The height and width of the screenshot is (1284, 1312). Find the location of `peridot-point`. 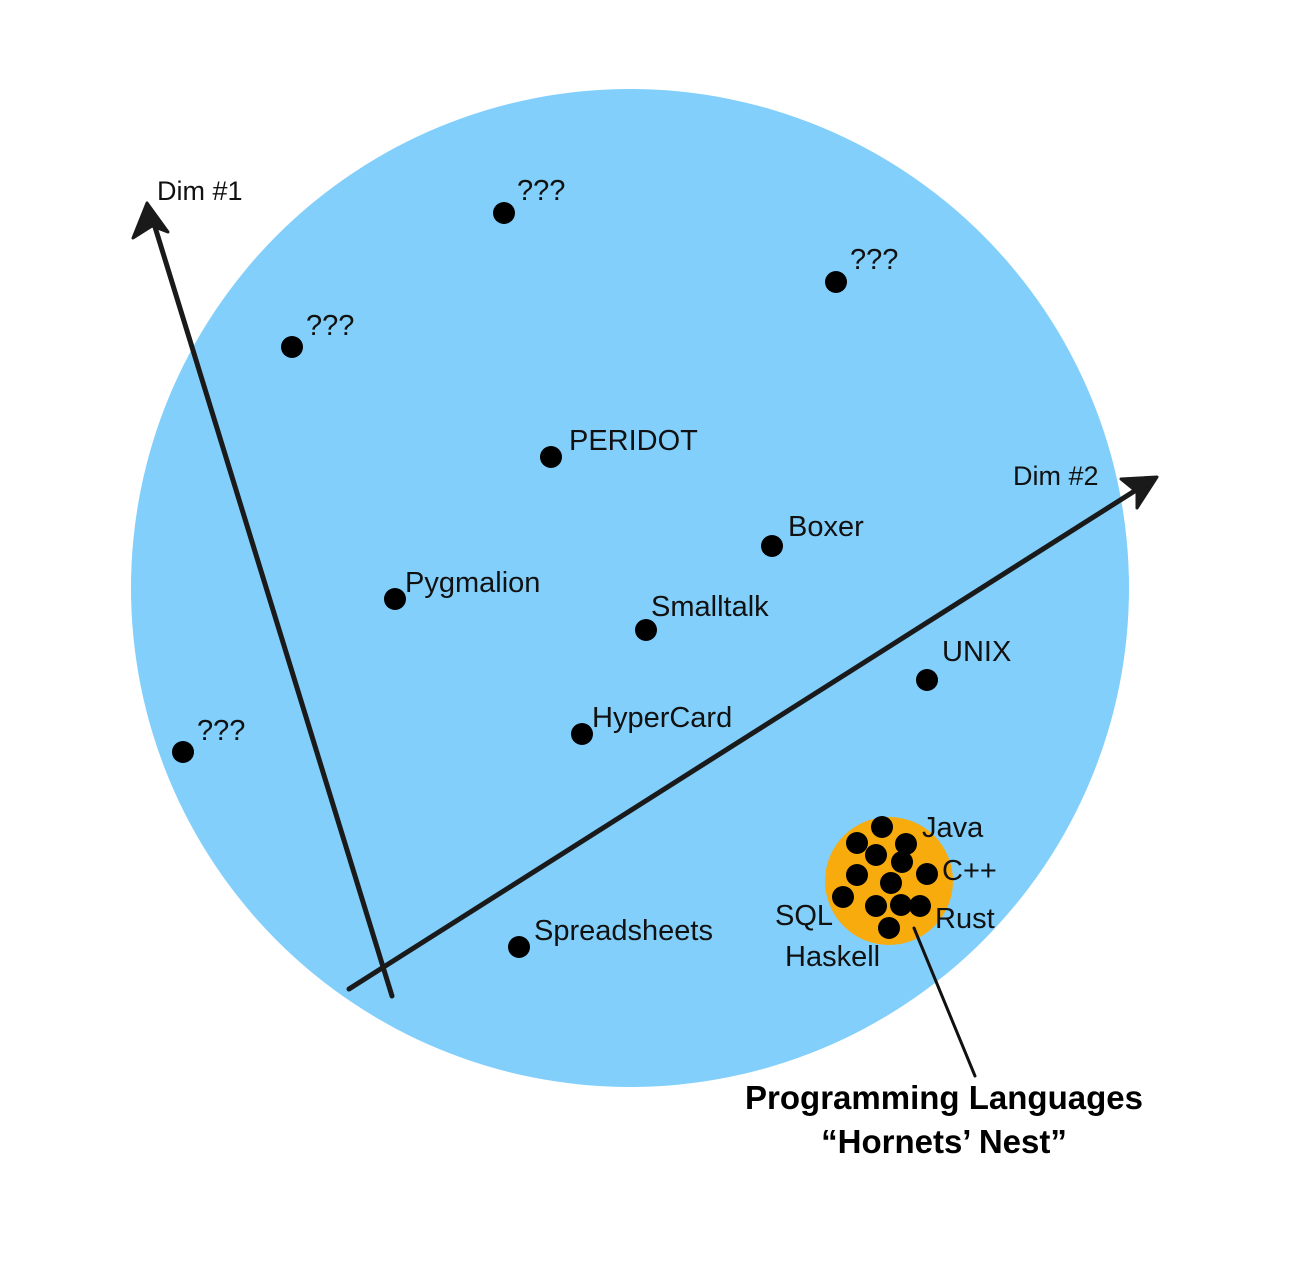

peridot-point is located at coordinates (551, 457).